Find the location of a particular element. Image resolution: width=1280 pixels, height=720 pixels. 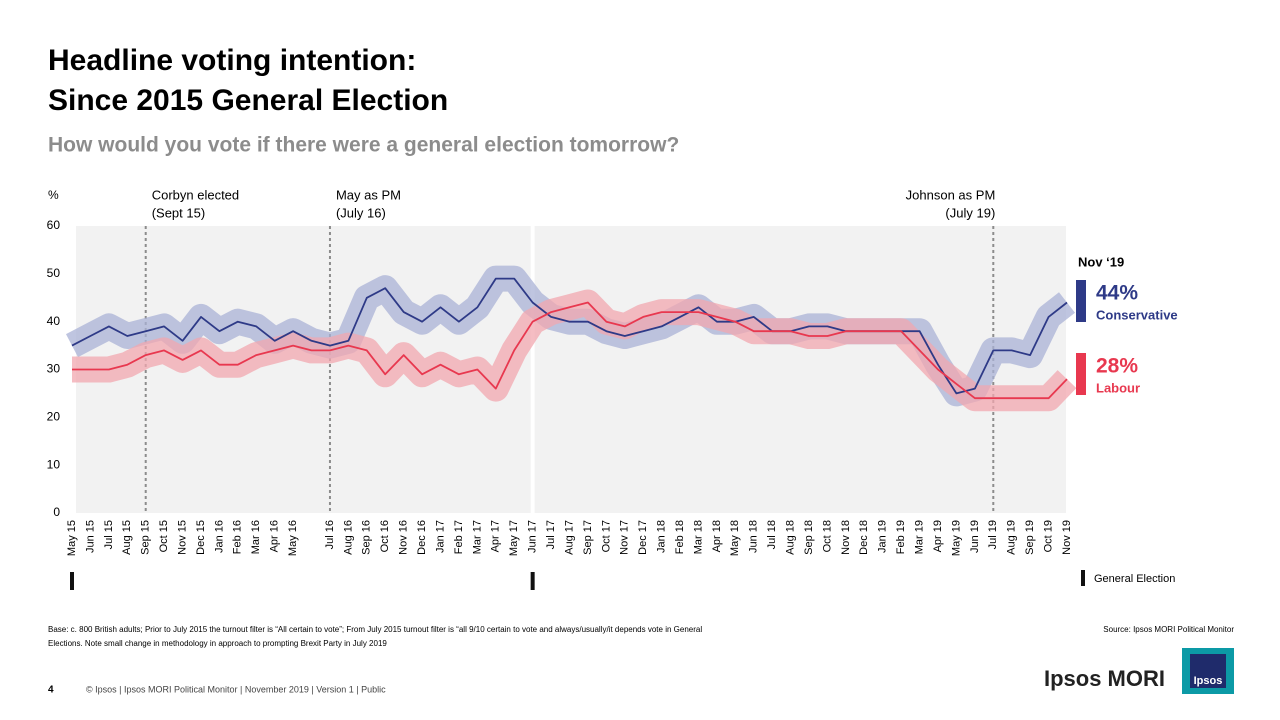

x-tick-label: Dec 16 is located at coordinates (422, 537).